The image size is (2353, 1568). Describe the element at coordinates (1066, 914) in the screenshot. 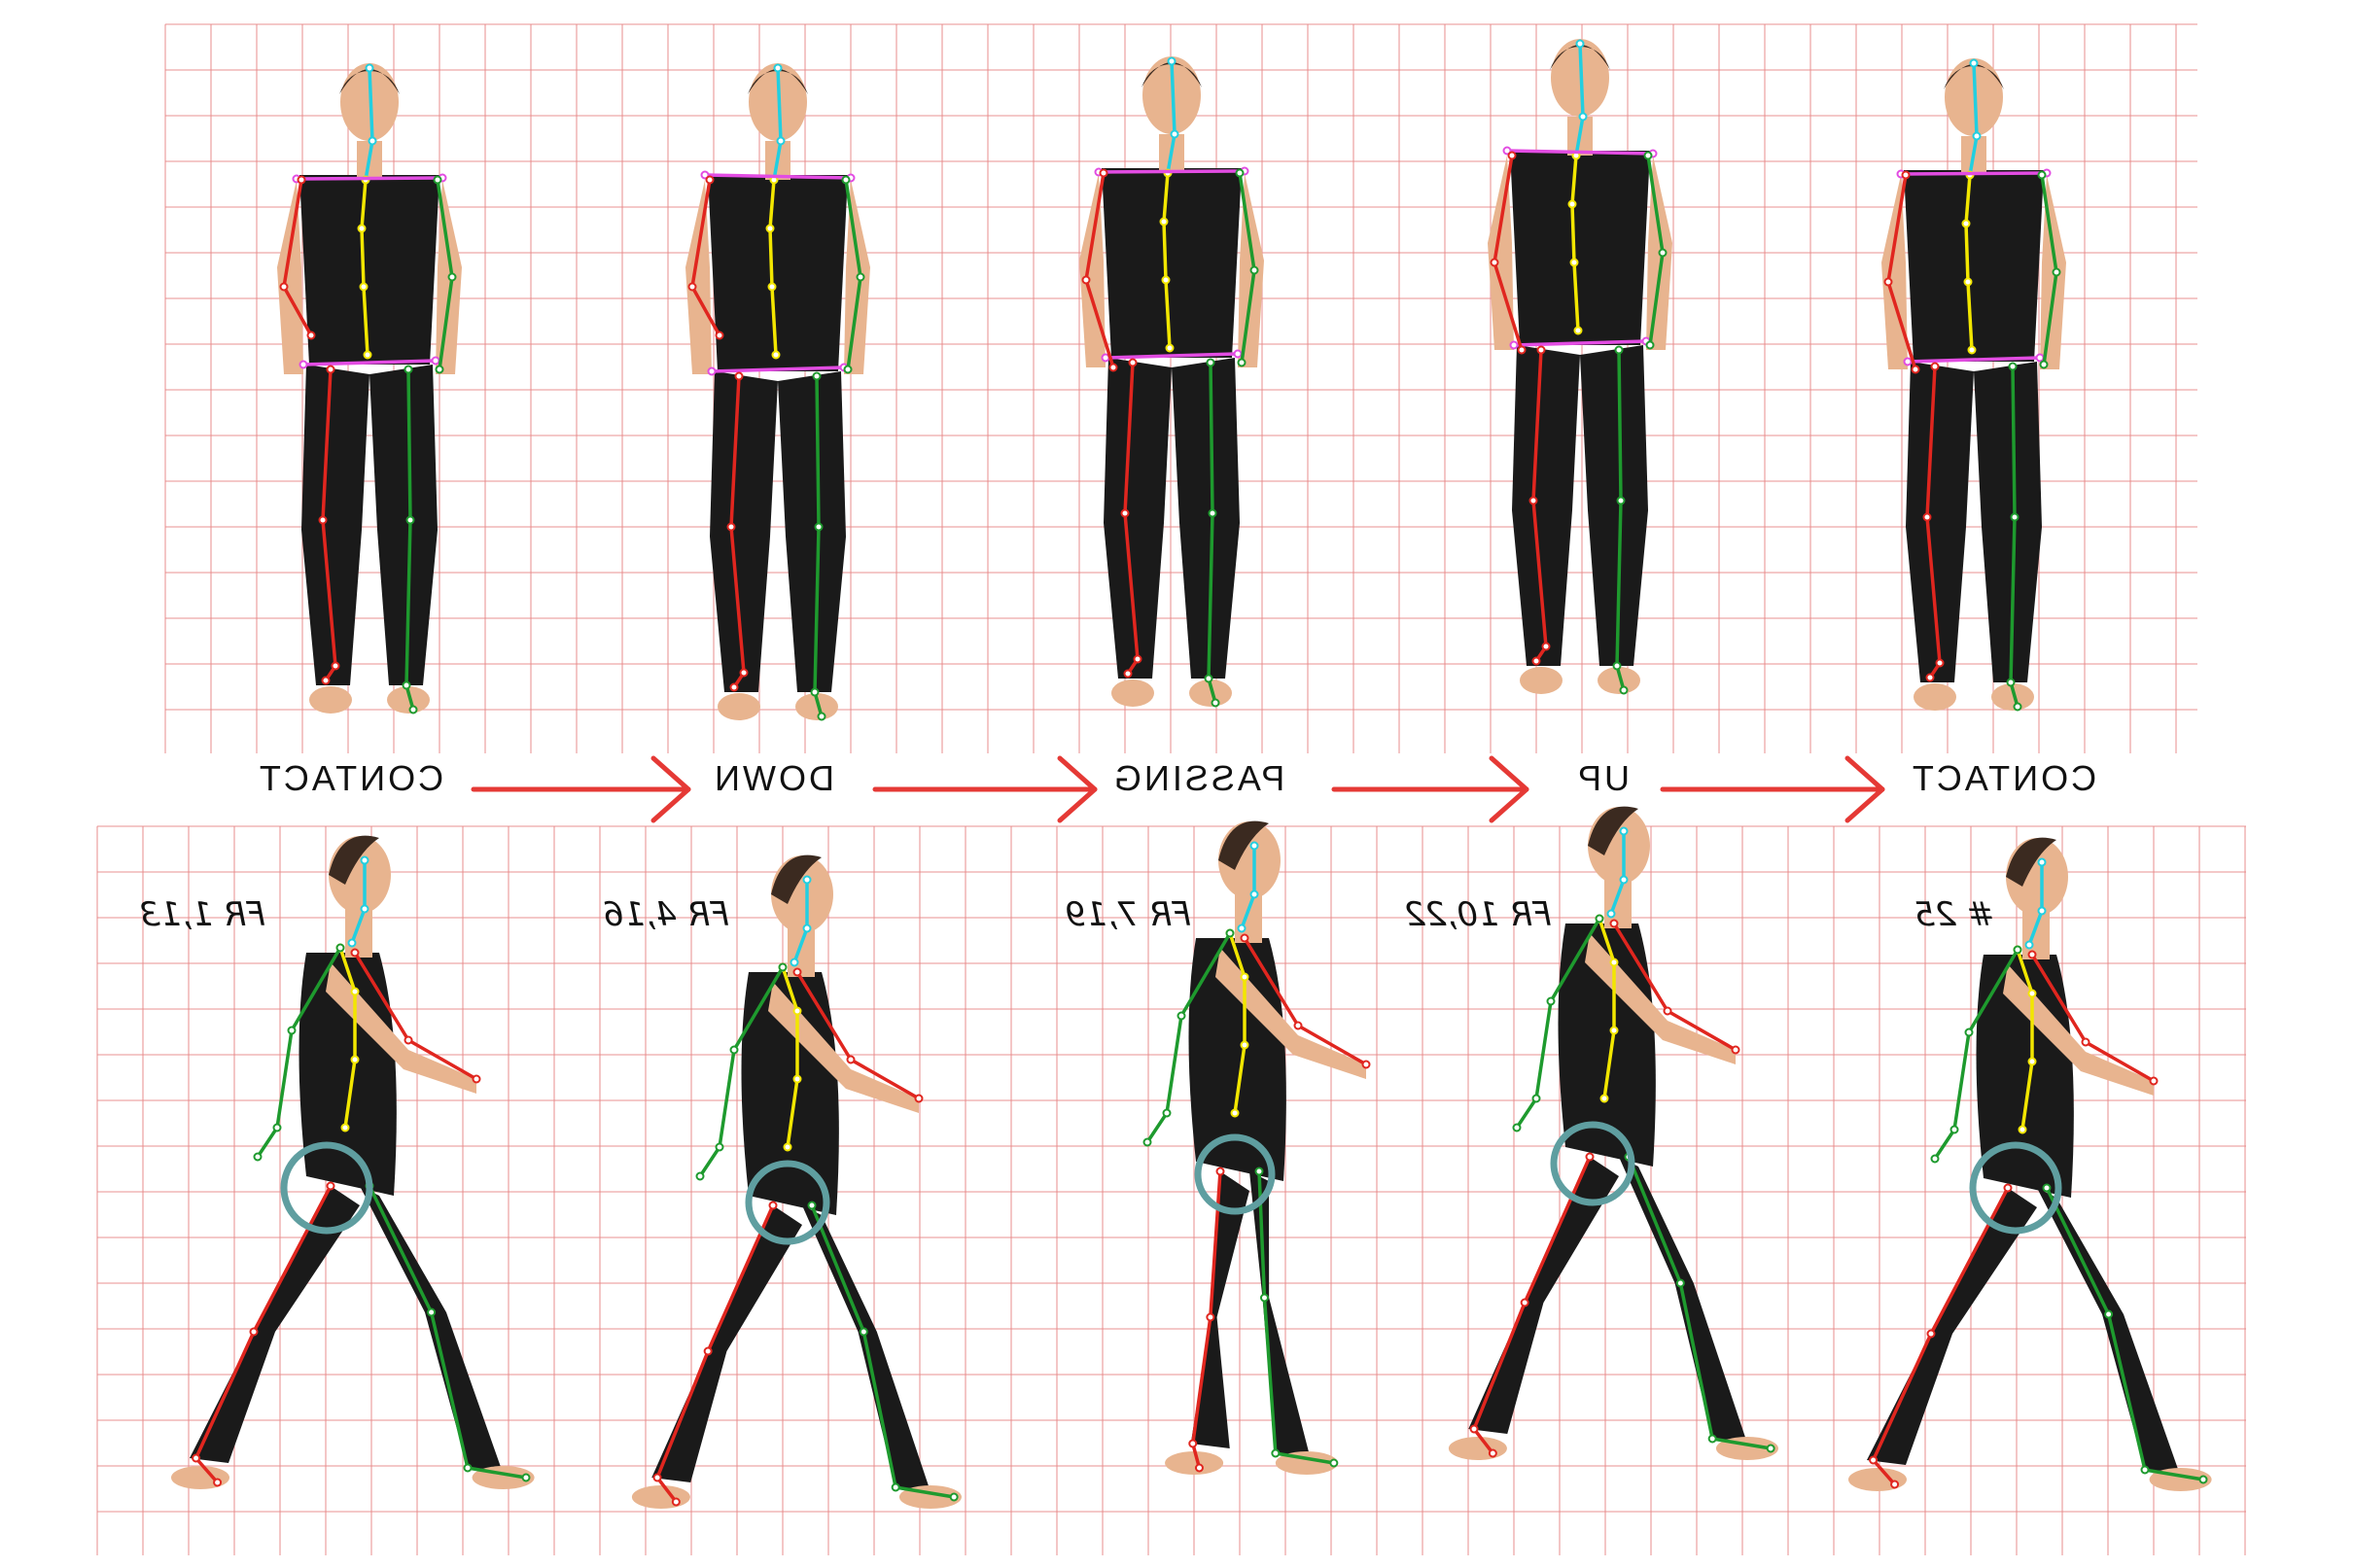

I see `frame-notes: FR 1,13 FR 4,16 FR 7,19 FR 10,22 # 25` at that location.